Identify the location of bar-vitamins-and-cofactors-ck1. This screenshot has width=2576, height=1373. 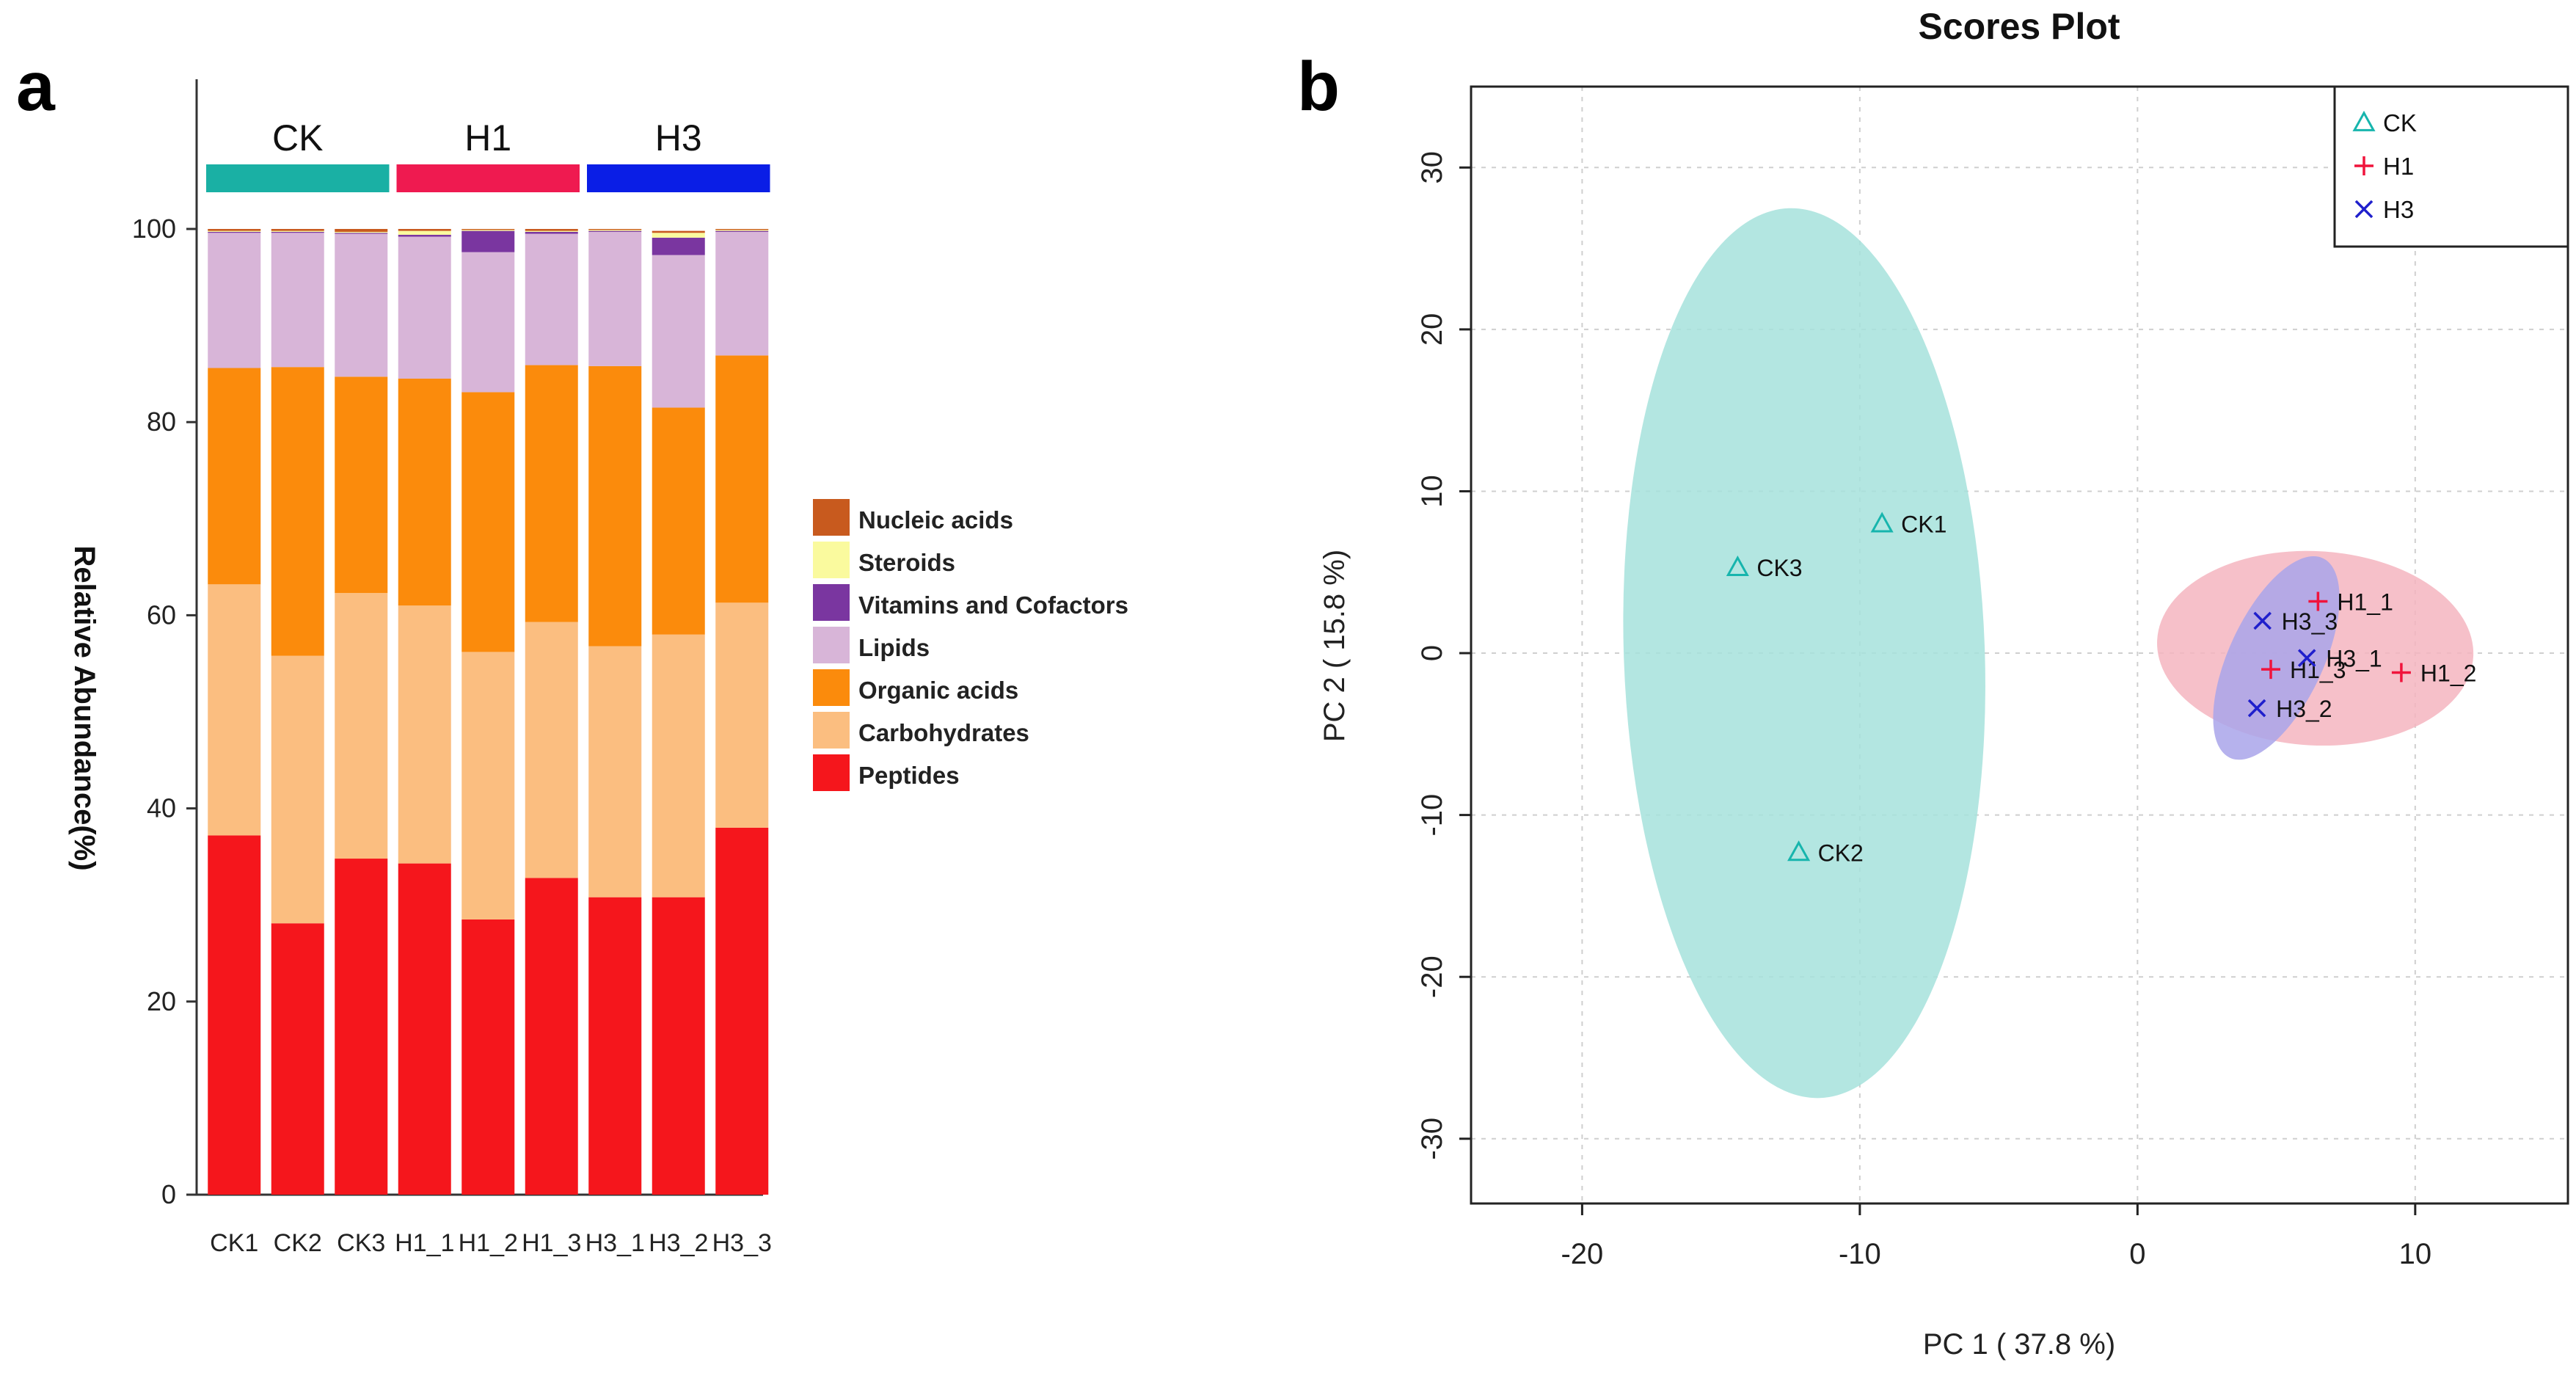
(235, 232).